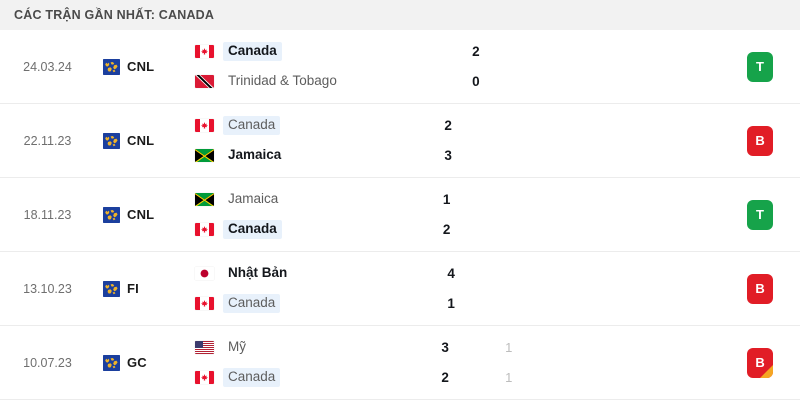  Describe the element at coordinates (300, 66) in the screenshot. I see `teams-cell: Canada Trinidad & Tobago` at that location.